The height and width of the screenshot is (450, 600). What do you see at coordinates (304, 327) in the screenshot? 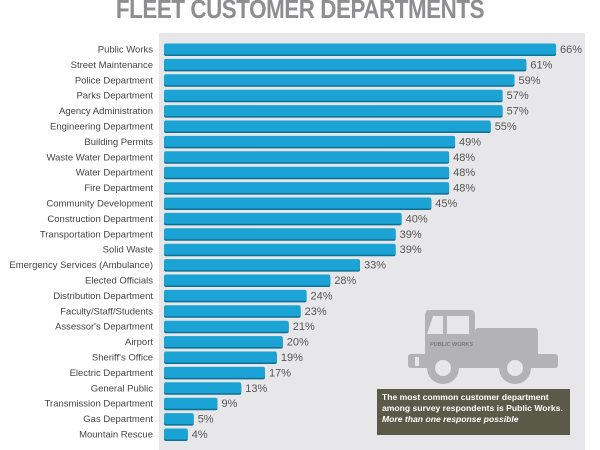
I see `value-label: 21%` at bounding box center [304, 327].